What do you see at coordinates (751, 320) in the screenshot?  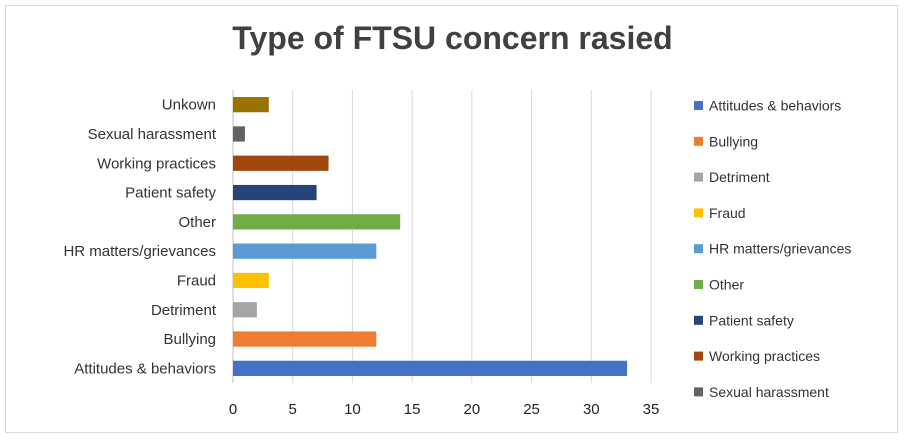 I see `legend-item-label: Patient safety` at bounding box center [751, 320].